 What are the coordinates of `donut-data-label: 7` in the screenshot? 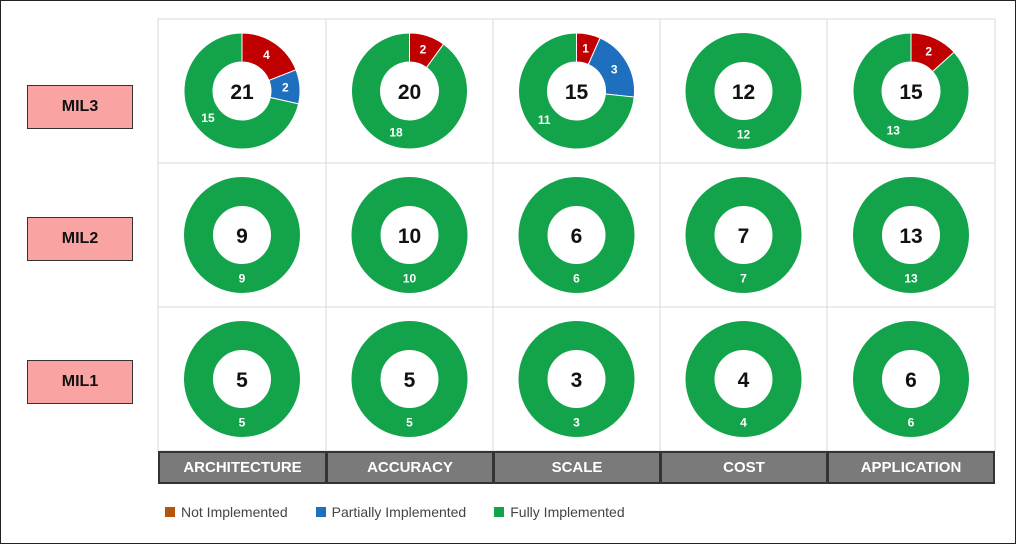 It's located at (743, 279).